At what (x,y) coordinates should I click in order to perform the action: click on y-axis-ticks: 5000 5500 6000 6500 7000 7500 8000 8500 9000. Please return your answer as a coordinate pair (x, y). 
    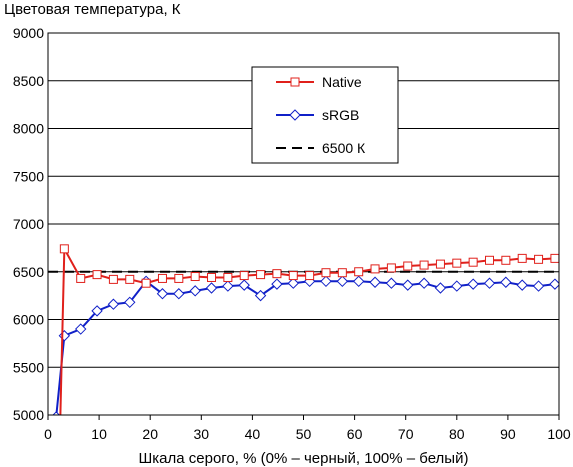
    Looking at the image, I should click on (28, 224).